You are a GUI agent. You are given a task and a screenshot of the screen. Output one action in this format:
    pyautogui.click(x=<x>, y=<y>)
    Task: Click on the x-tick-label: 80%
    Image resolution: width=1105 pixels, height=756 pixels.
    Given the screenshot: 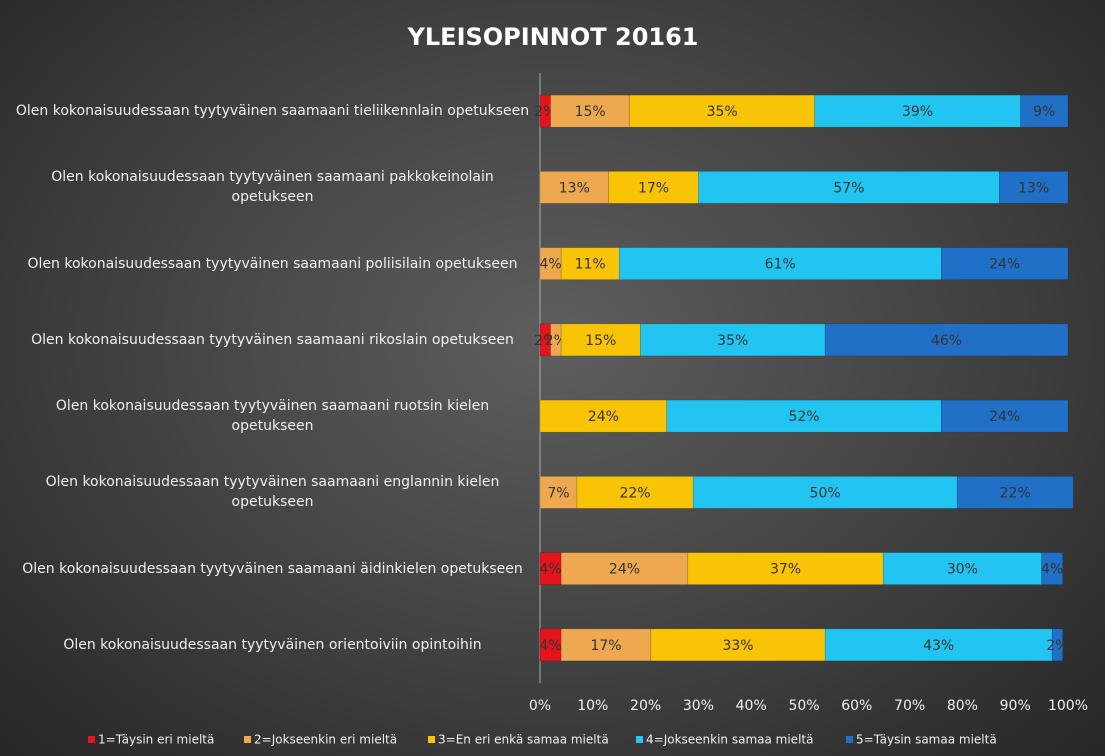 What is the action you would take?
    pyautogui.click(x=962, y=706)
    